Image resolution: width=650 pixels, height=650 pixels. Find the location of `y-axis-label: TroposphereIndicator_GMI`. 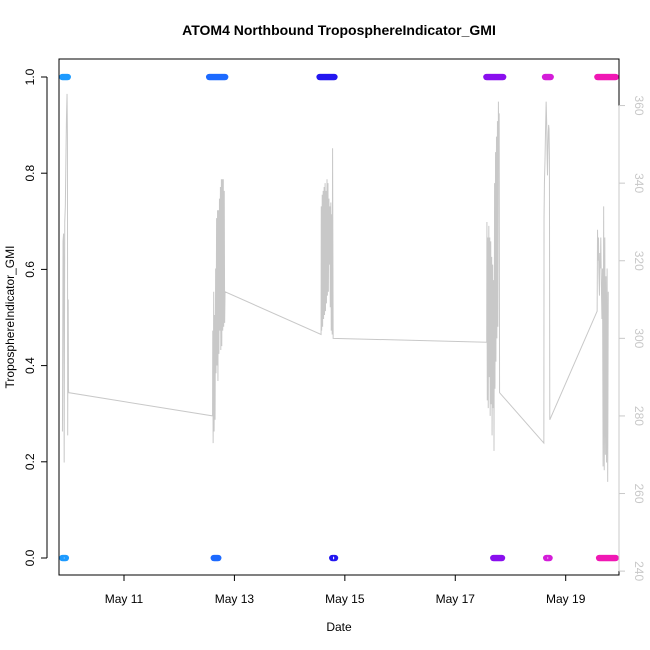

y-axis-label: TroposphereIndicator_GMI is located at coordinates (10, 317).